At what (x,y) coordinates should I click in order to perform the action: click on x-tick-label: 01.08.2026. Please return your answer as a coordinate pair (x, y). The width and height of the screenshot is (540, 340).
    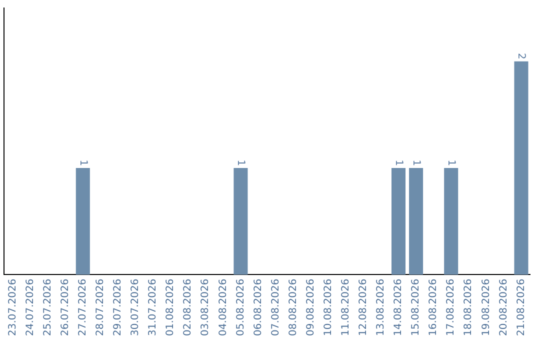
    Looking at the image, I should click on (170, 307).